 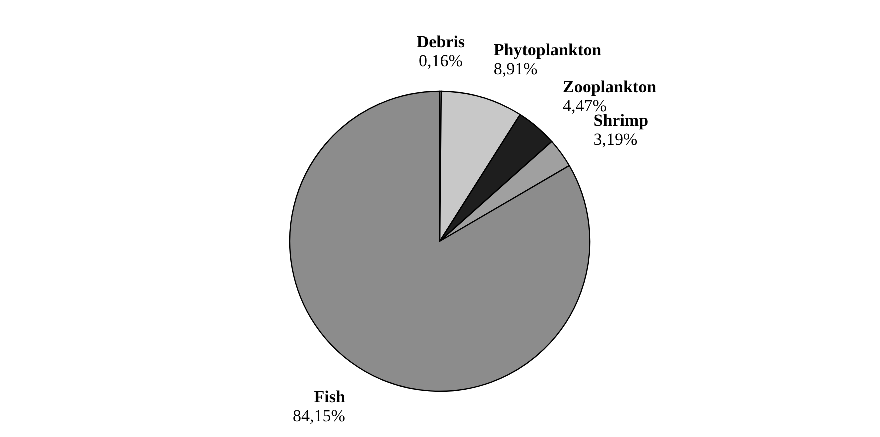 I want to click on slice-label: Shrimp, so click(x=621, y=120).